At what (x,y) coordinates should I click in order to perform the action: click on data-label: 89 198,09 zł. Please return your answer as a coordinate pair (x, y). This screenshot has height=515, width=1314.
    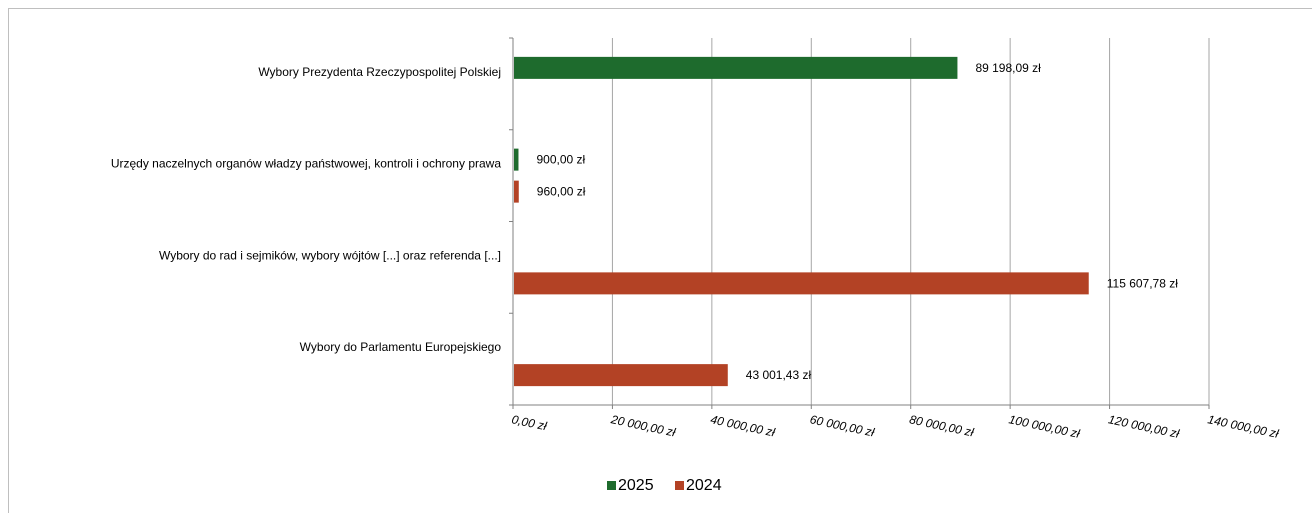
    Looking at the image, I should click on (1008, 68).